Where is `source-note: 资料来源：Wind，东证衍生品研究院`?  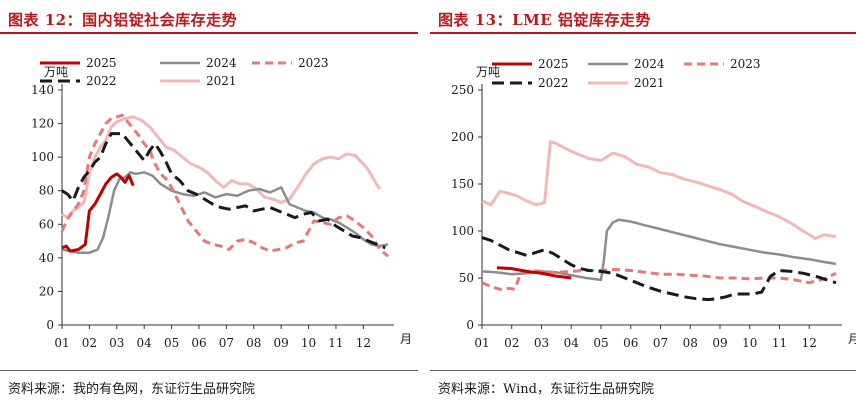 source-note: 资料来源：Wind，东证衍生品研究院 is located at coordinates (546, 389).